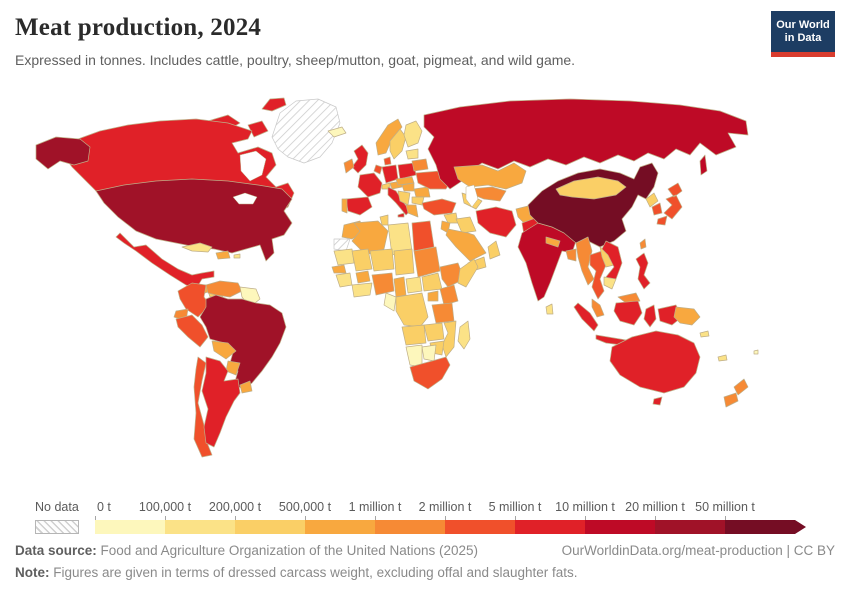  I want to click on country-venezuela, so click(224, 289).